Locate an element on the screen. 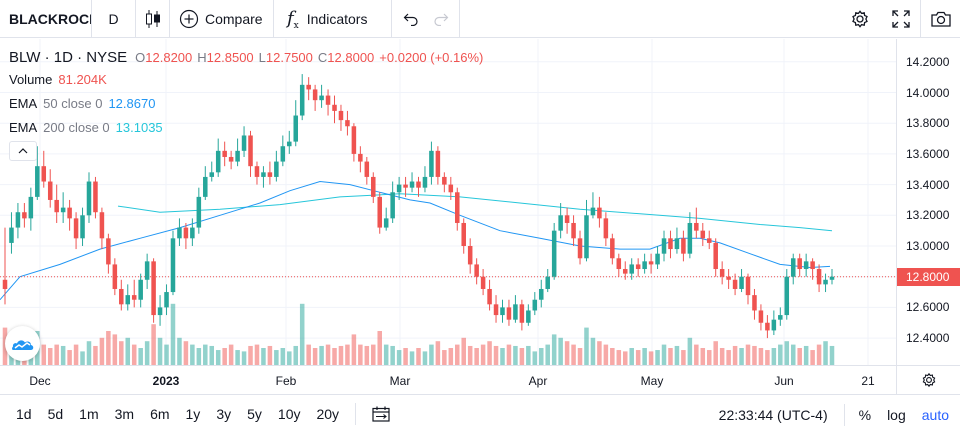 Image resolution: width=960 pixels, height=433 pixels. range-button-1y: 1y is located at coordinates (193, 414).